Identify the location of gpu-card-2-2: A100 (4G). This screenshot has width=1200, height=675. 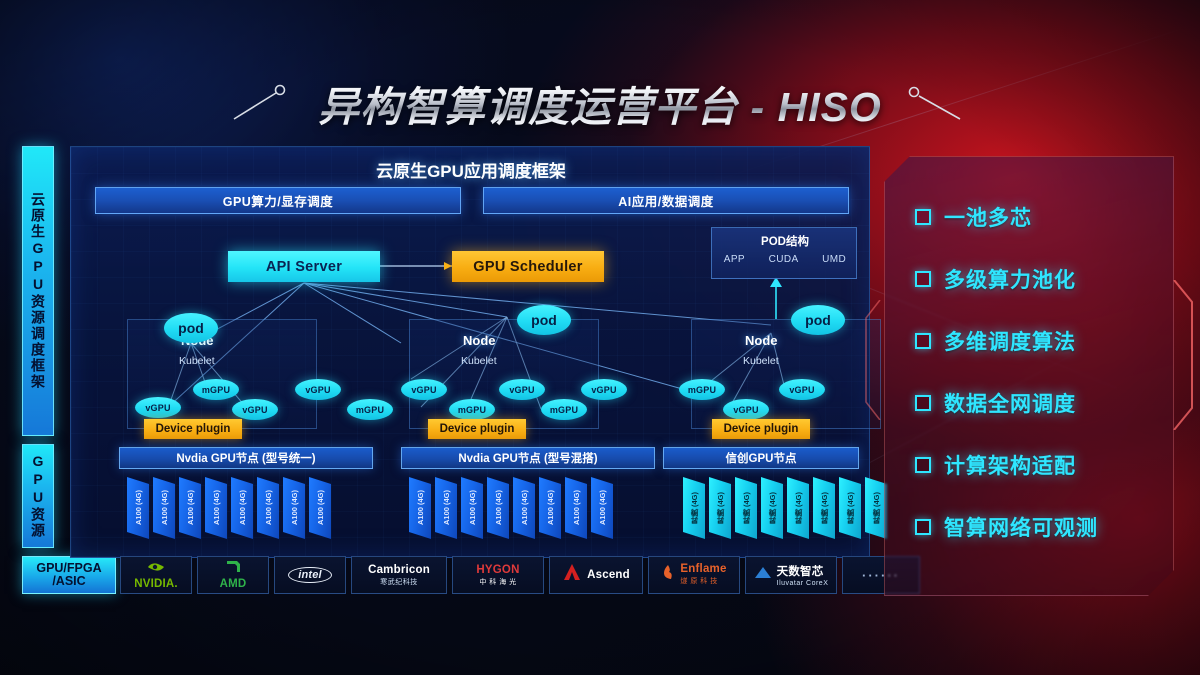
(446, 508).